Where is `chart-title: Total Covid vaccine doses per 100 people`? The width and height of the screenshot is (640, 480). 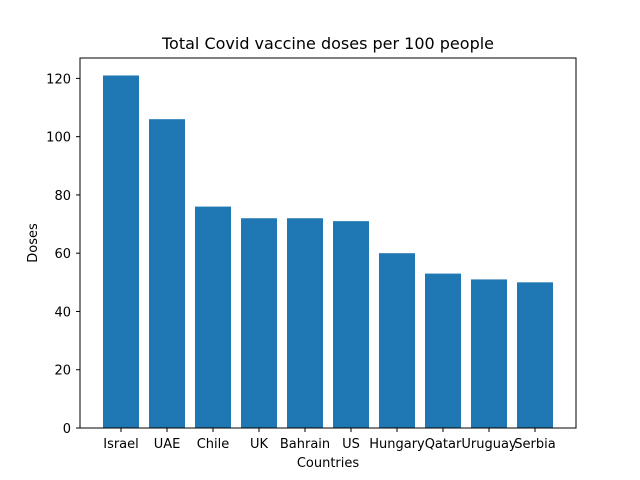 chart-title: Total Covid vaccine doses per 100 people is located at coordinates (327, 43).